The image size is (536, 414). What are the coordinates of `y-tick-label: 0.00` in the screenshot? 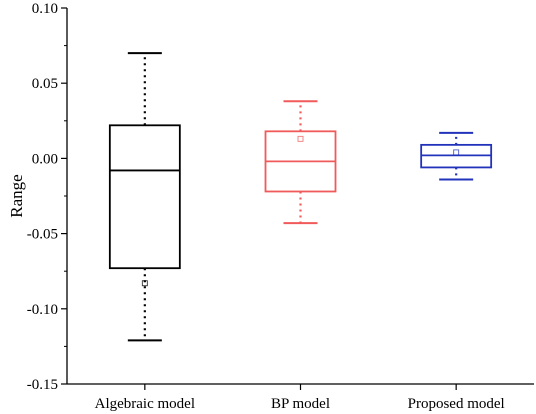 It's located at (45, 159).